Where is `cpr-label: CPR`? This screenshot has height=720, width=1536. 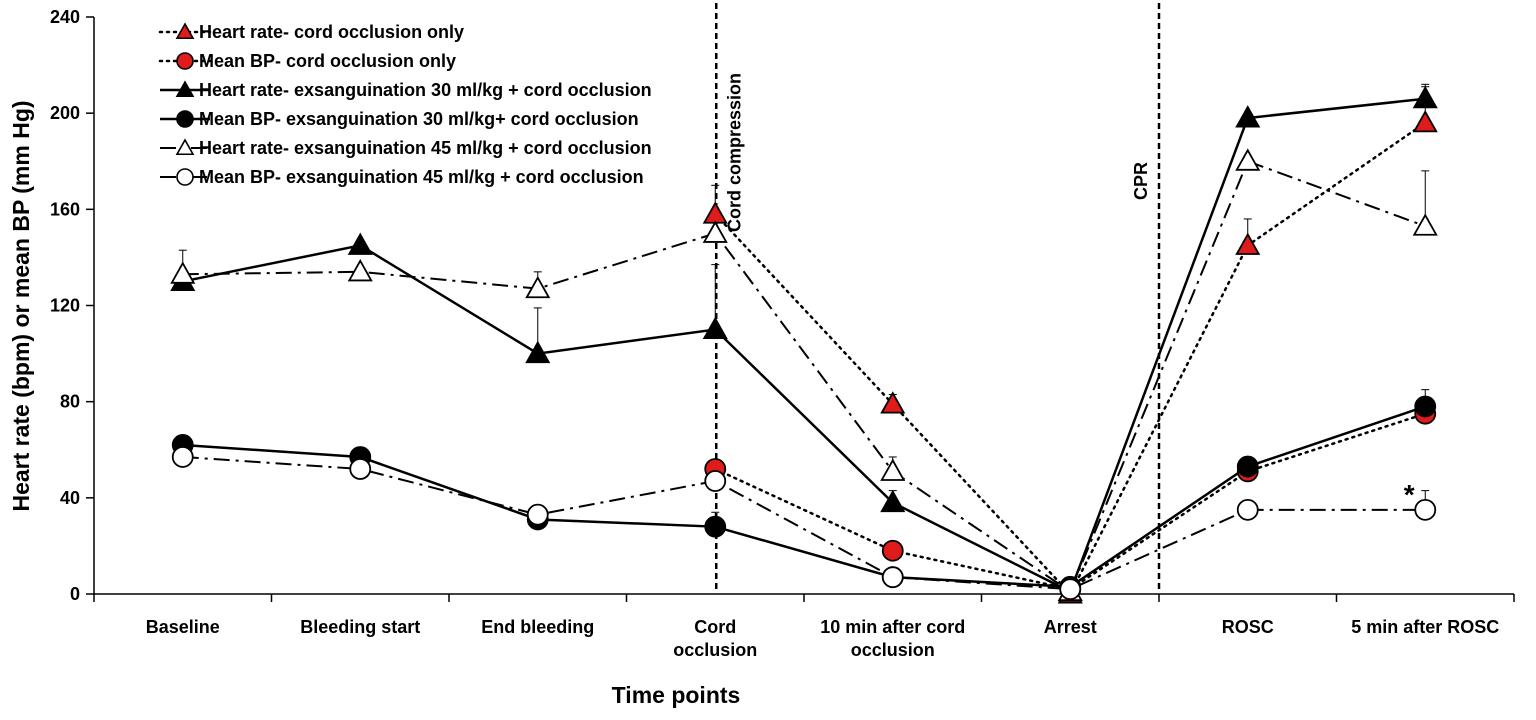 cpr-label: CPR is located at coordinates (1141, 181).